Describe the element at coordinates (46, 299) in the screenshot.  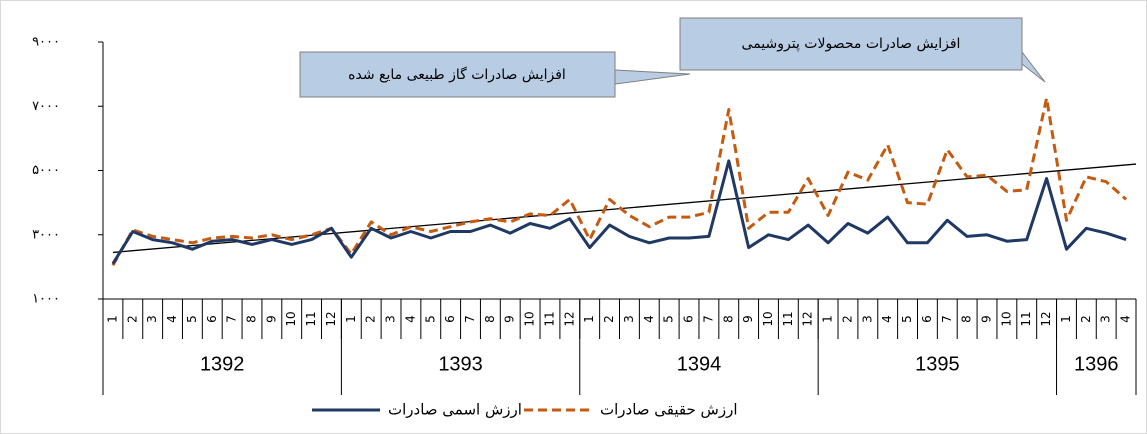
I see `y-tick-label: ۱۰۰۰` at that location.